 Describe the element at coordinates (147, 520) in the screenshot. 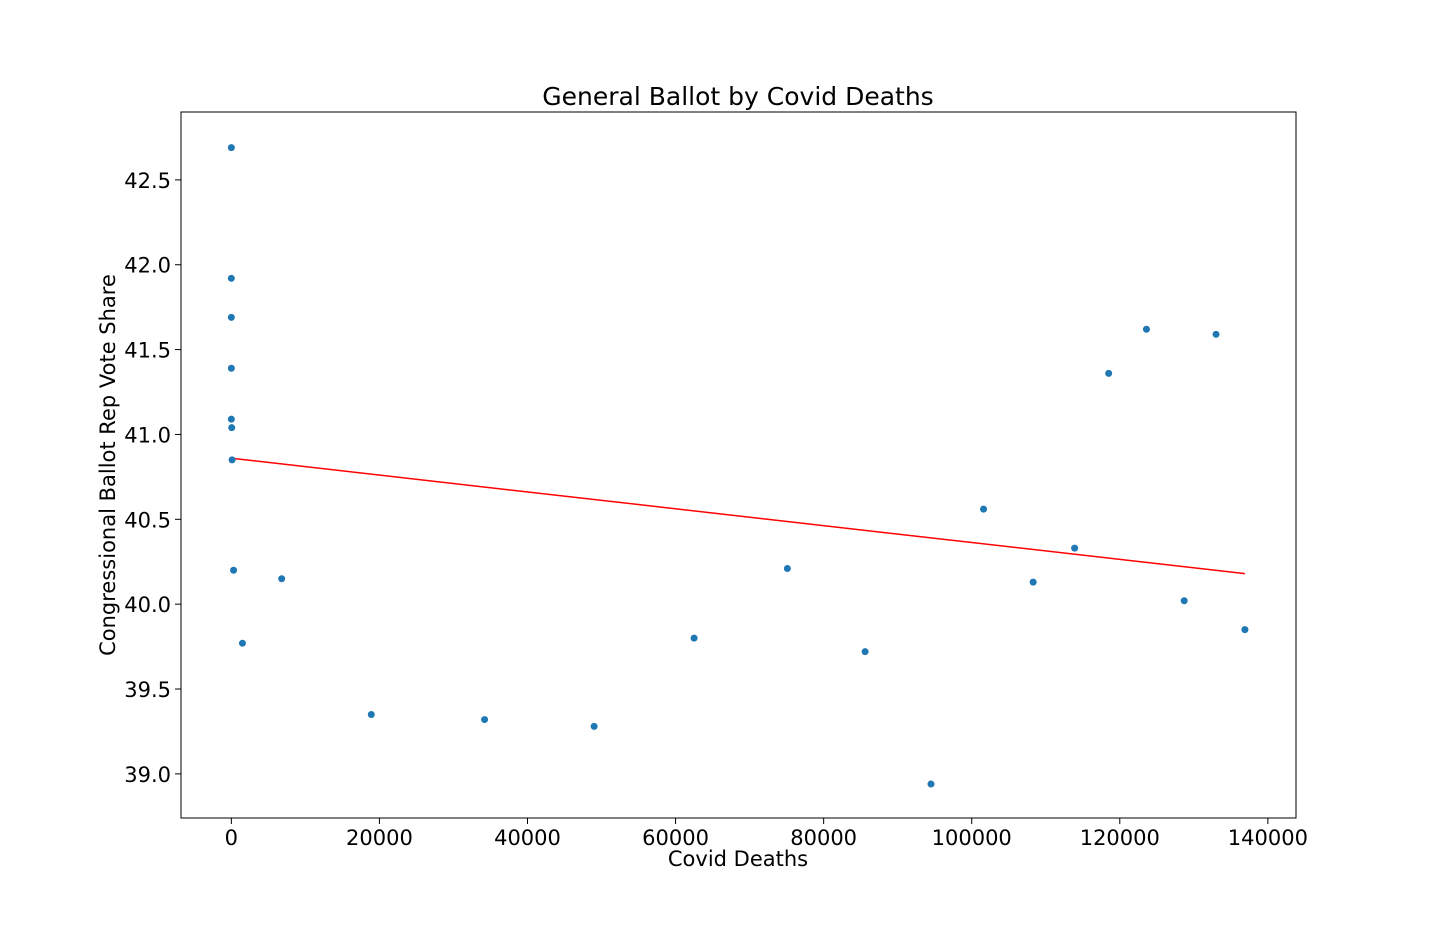

I see `y-tick-label: 40.5` at that location.